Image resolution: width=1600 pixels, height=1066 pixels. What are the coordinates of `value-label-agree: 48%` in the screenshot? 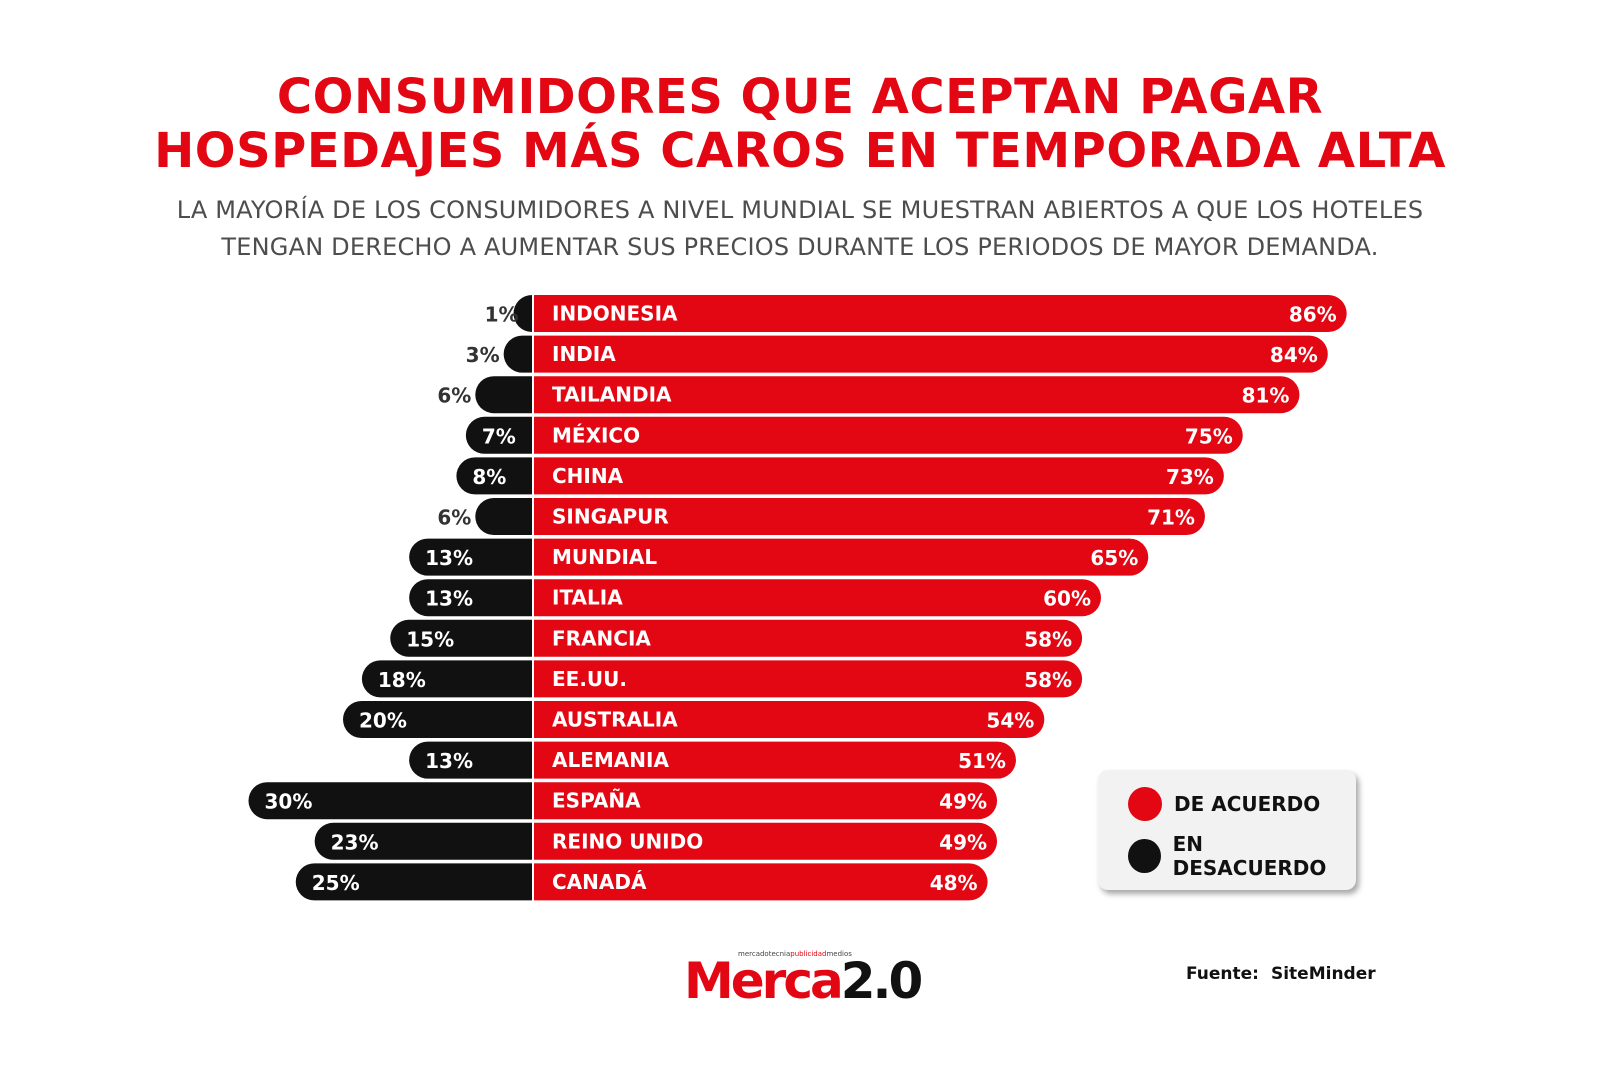 It's located at (954, 883).